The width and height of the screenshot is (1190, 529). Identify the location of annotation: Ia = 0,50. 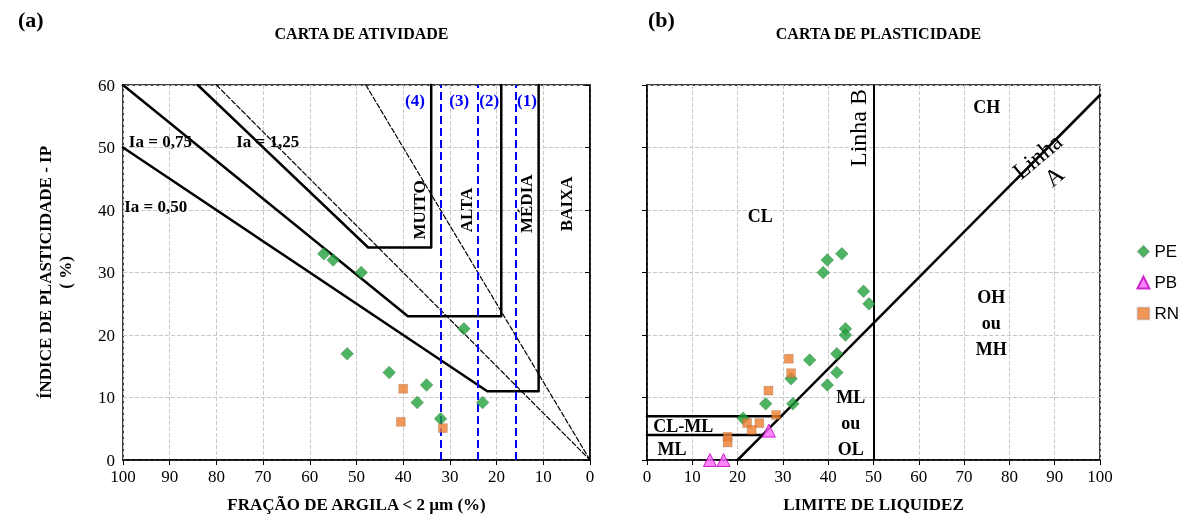
(156, 207).